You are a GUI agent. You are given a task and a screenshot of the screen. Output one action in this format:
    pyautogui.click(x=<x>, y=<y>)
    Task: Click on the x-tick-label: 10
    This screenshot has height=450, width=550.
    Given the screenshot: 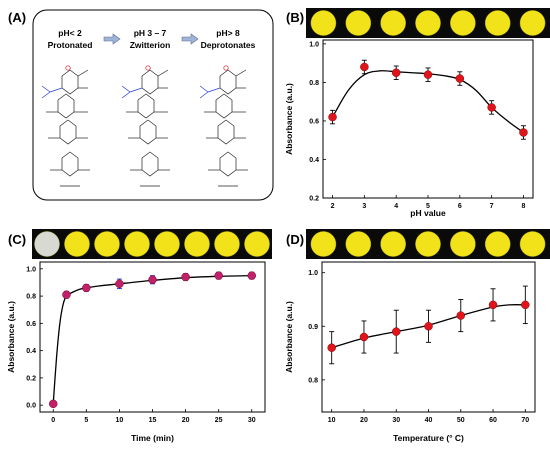 What is the action you would take?
    pyautogui.click(x=332, y=420)
    